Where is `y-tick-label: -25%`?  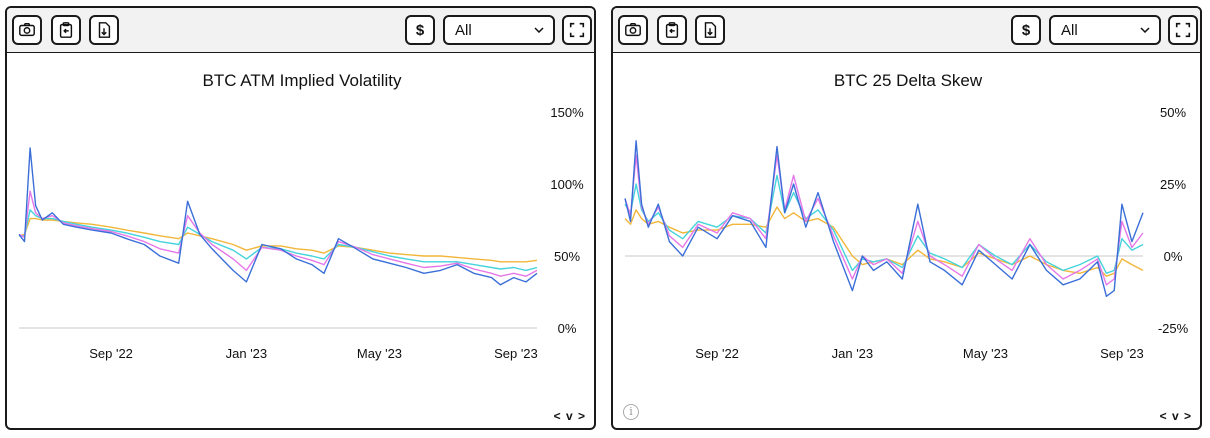
y-tick-label: -25% is located at coordinates (1173, 328).